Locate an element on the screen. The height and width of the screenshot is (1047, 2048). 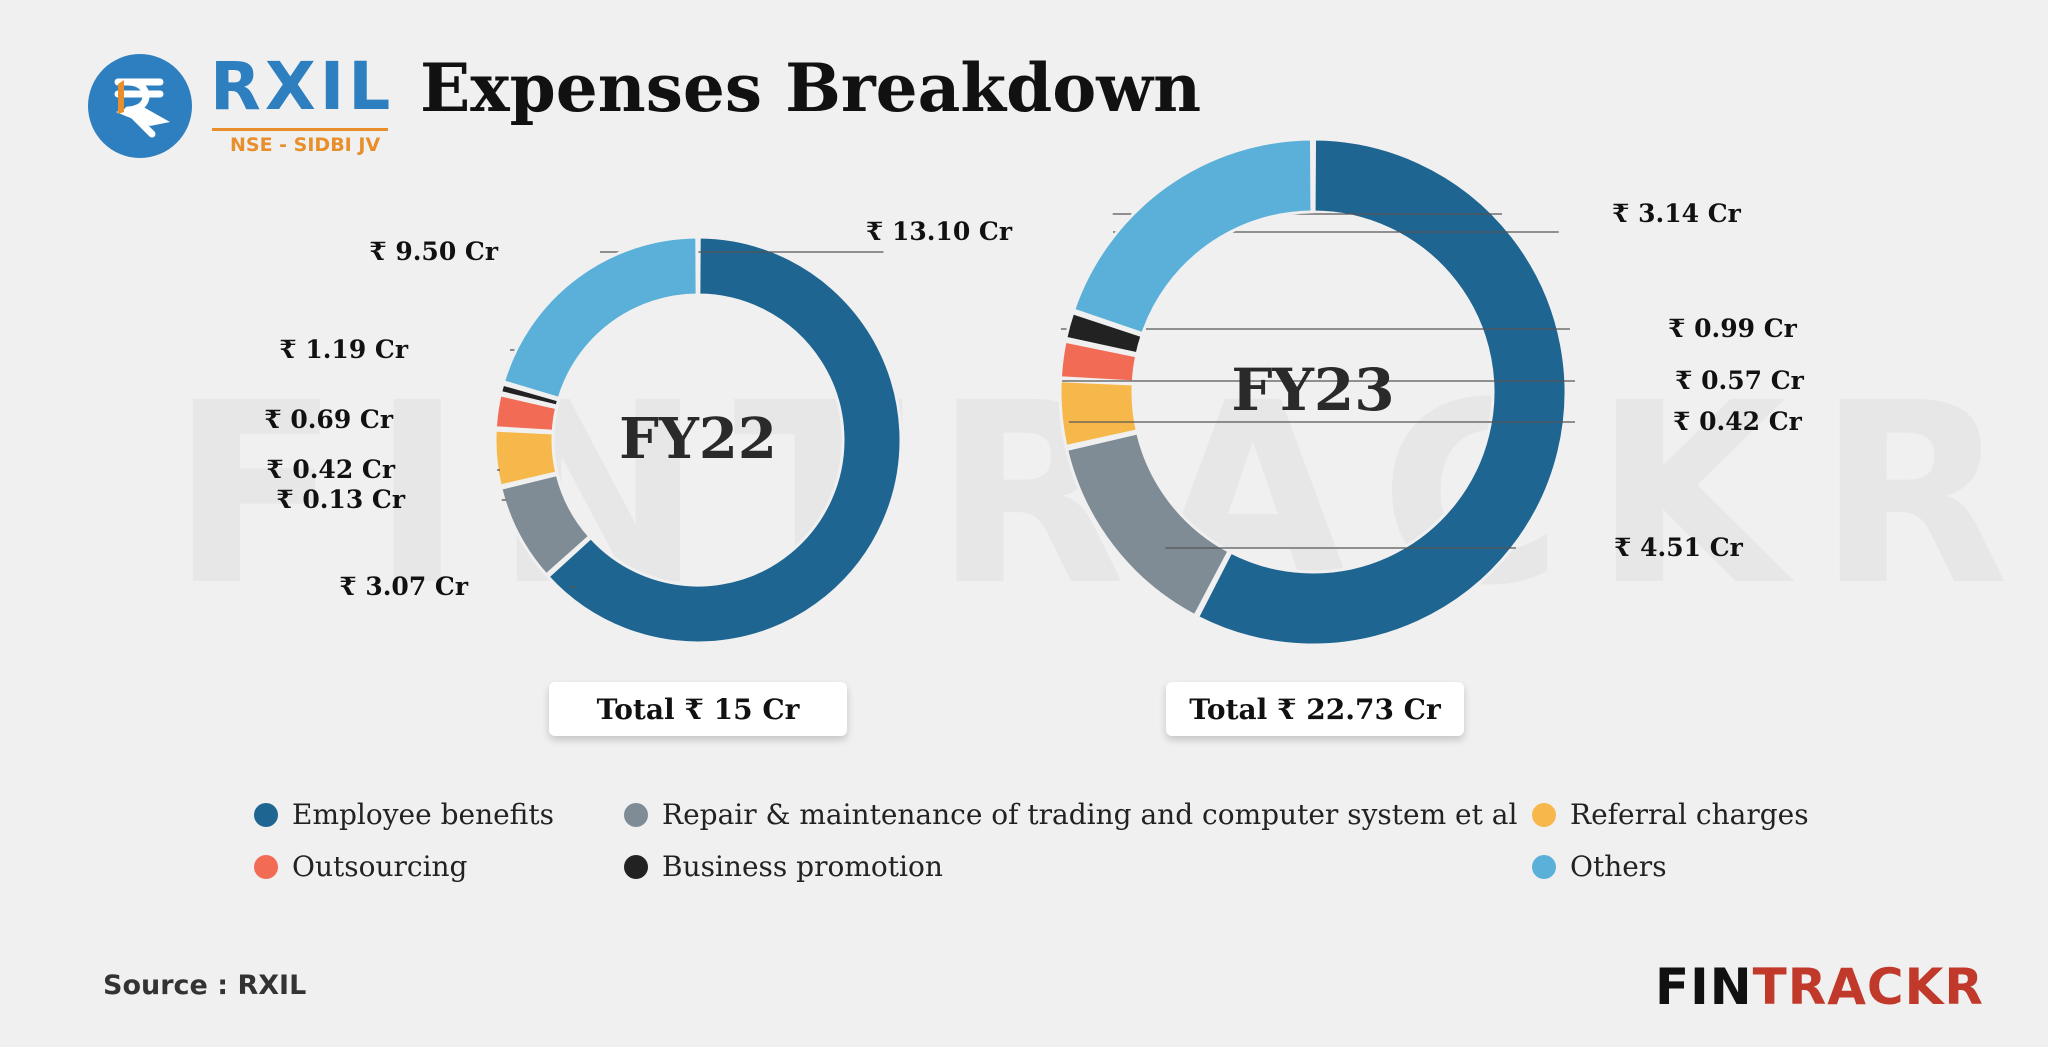
logo-subtext: NSE - SIDBI JV is located at coordinates (305, 145).